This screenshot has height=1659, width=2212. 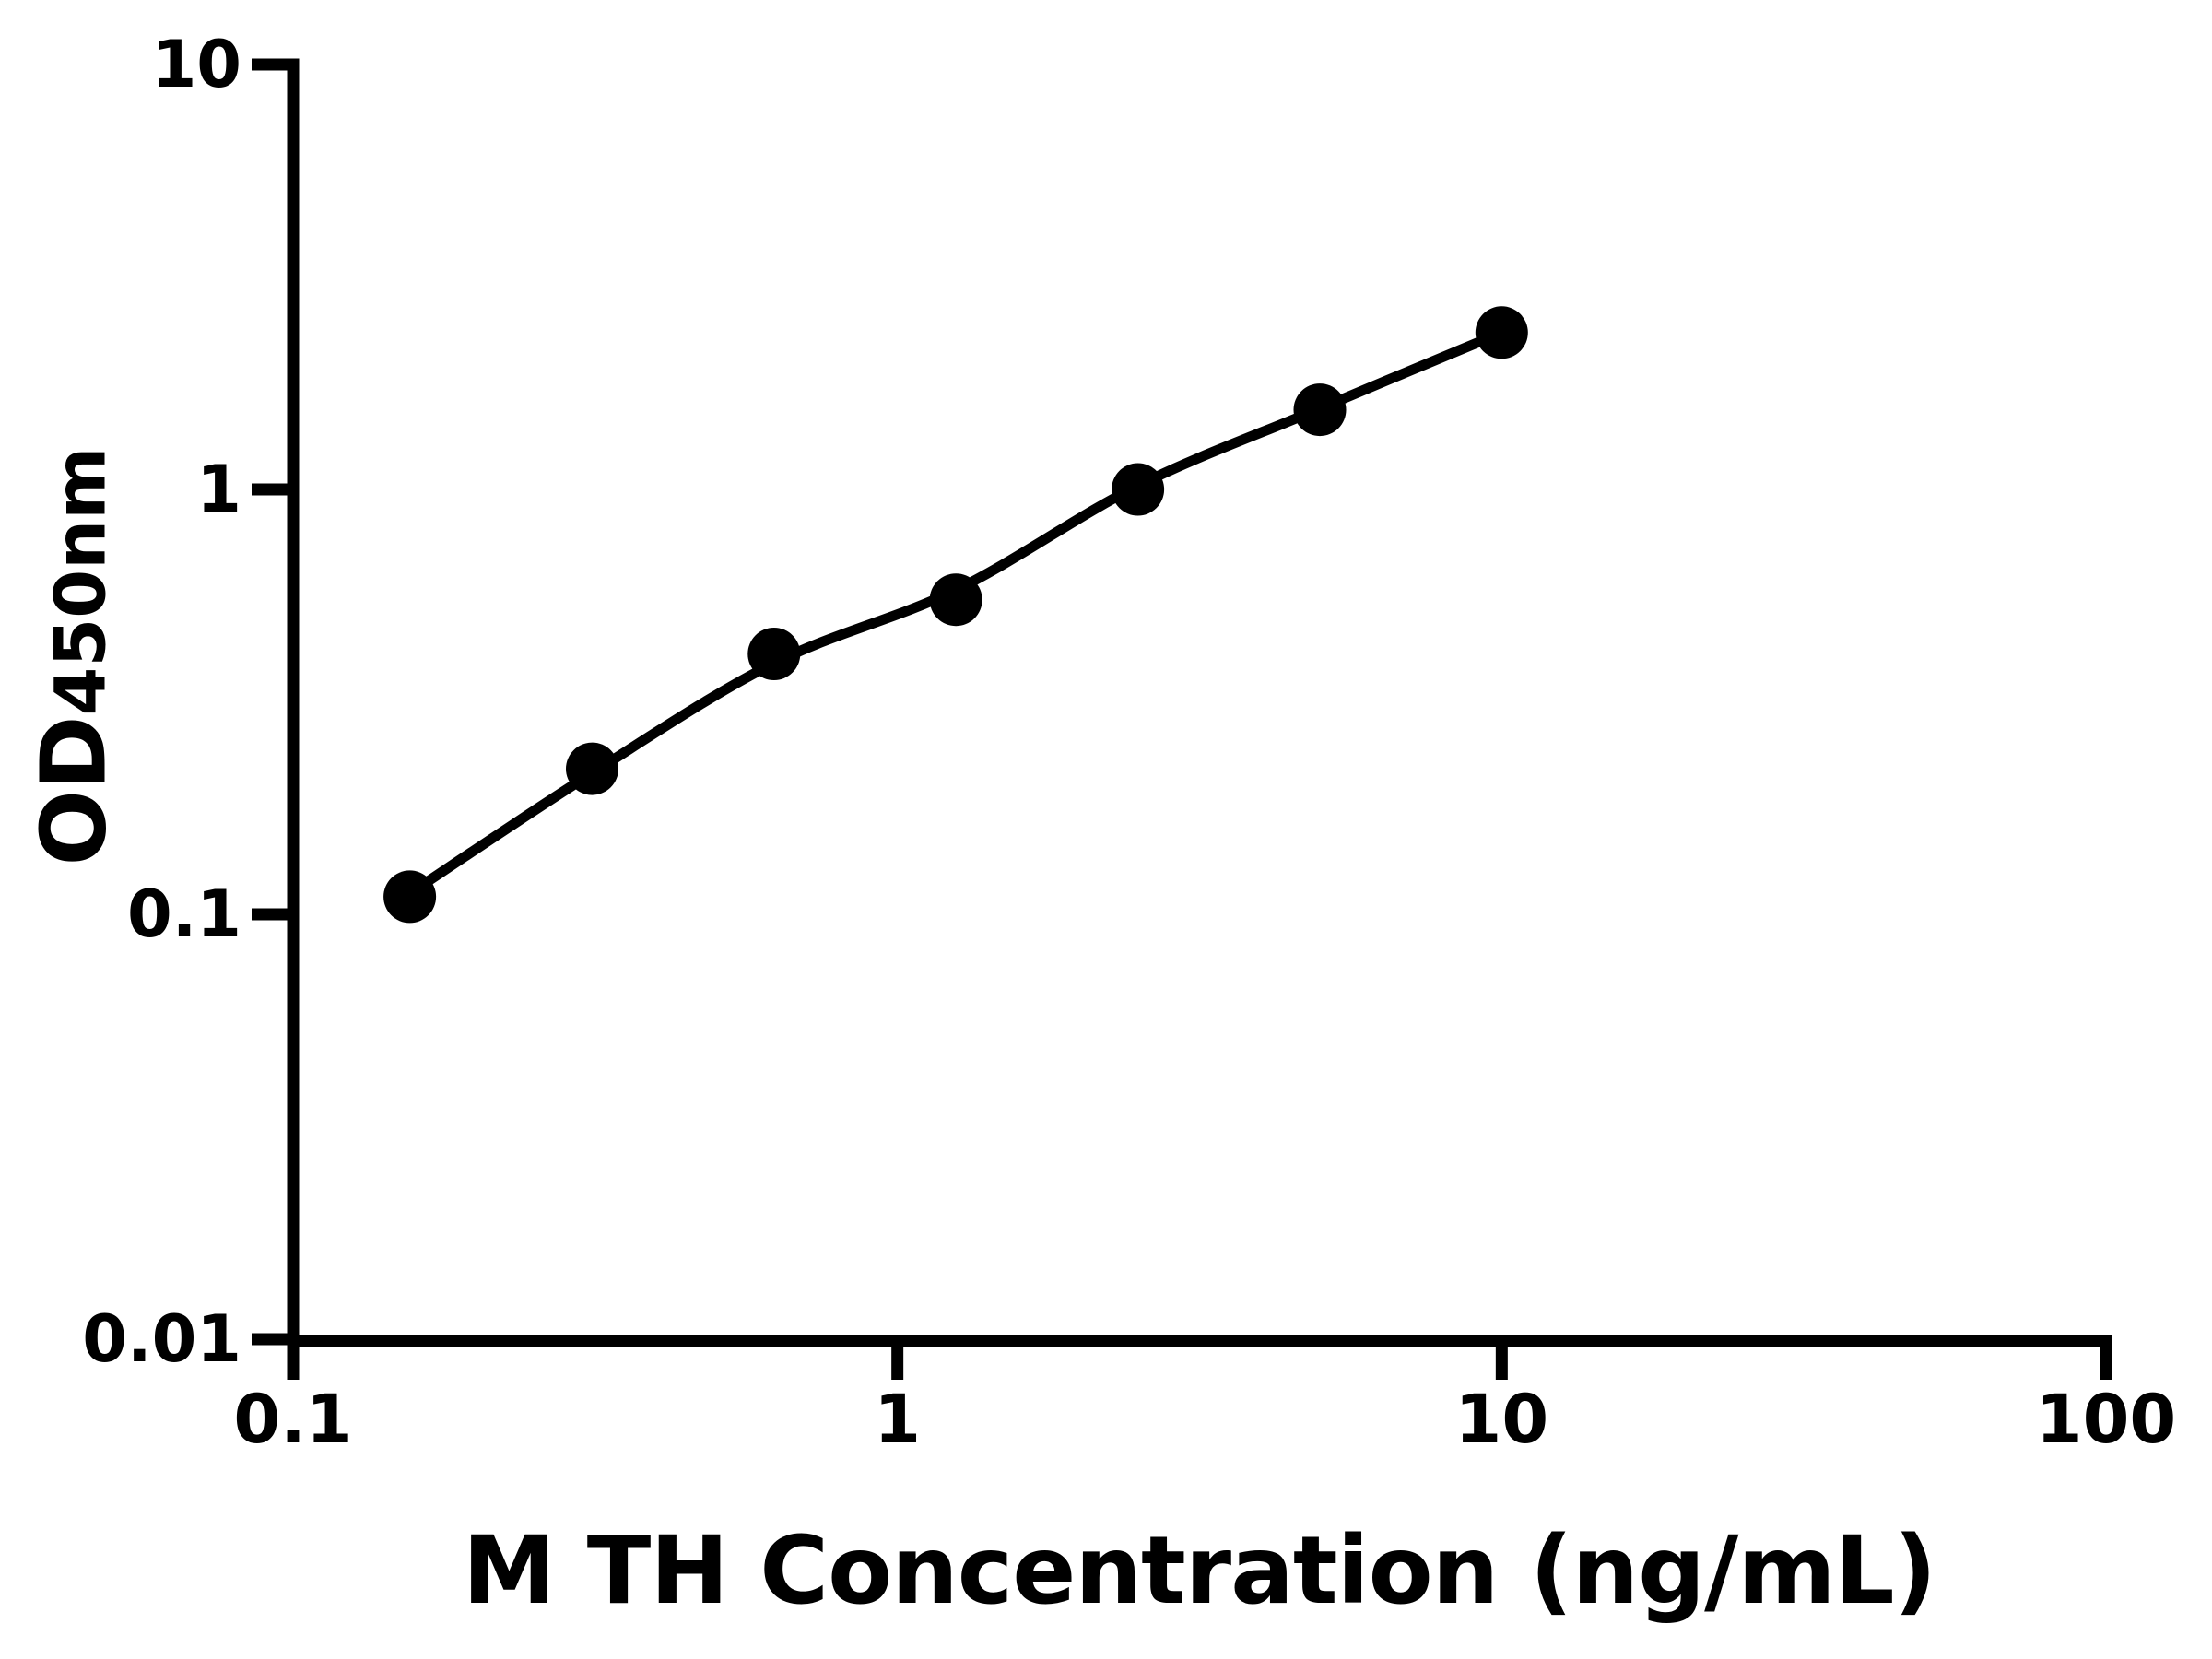 What do you see at coordinates (183, 914) in the screenshot?
I see `y-tick-label-0.1: 0.1` at bounding box center [183, 914].